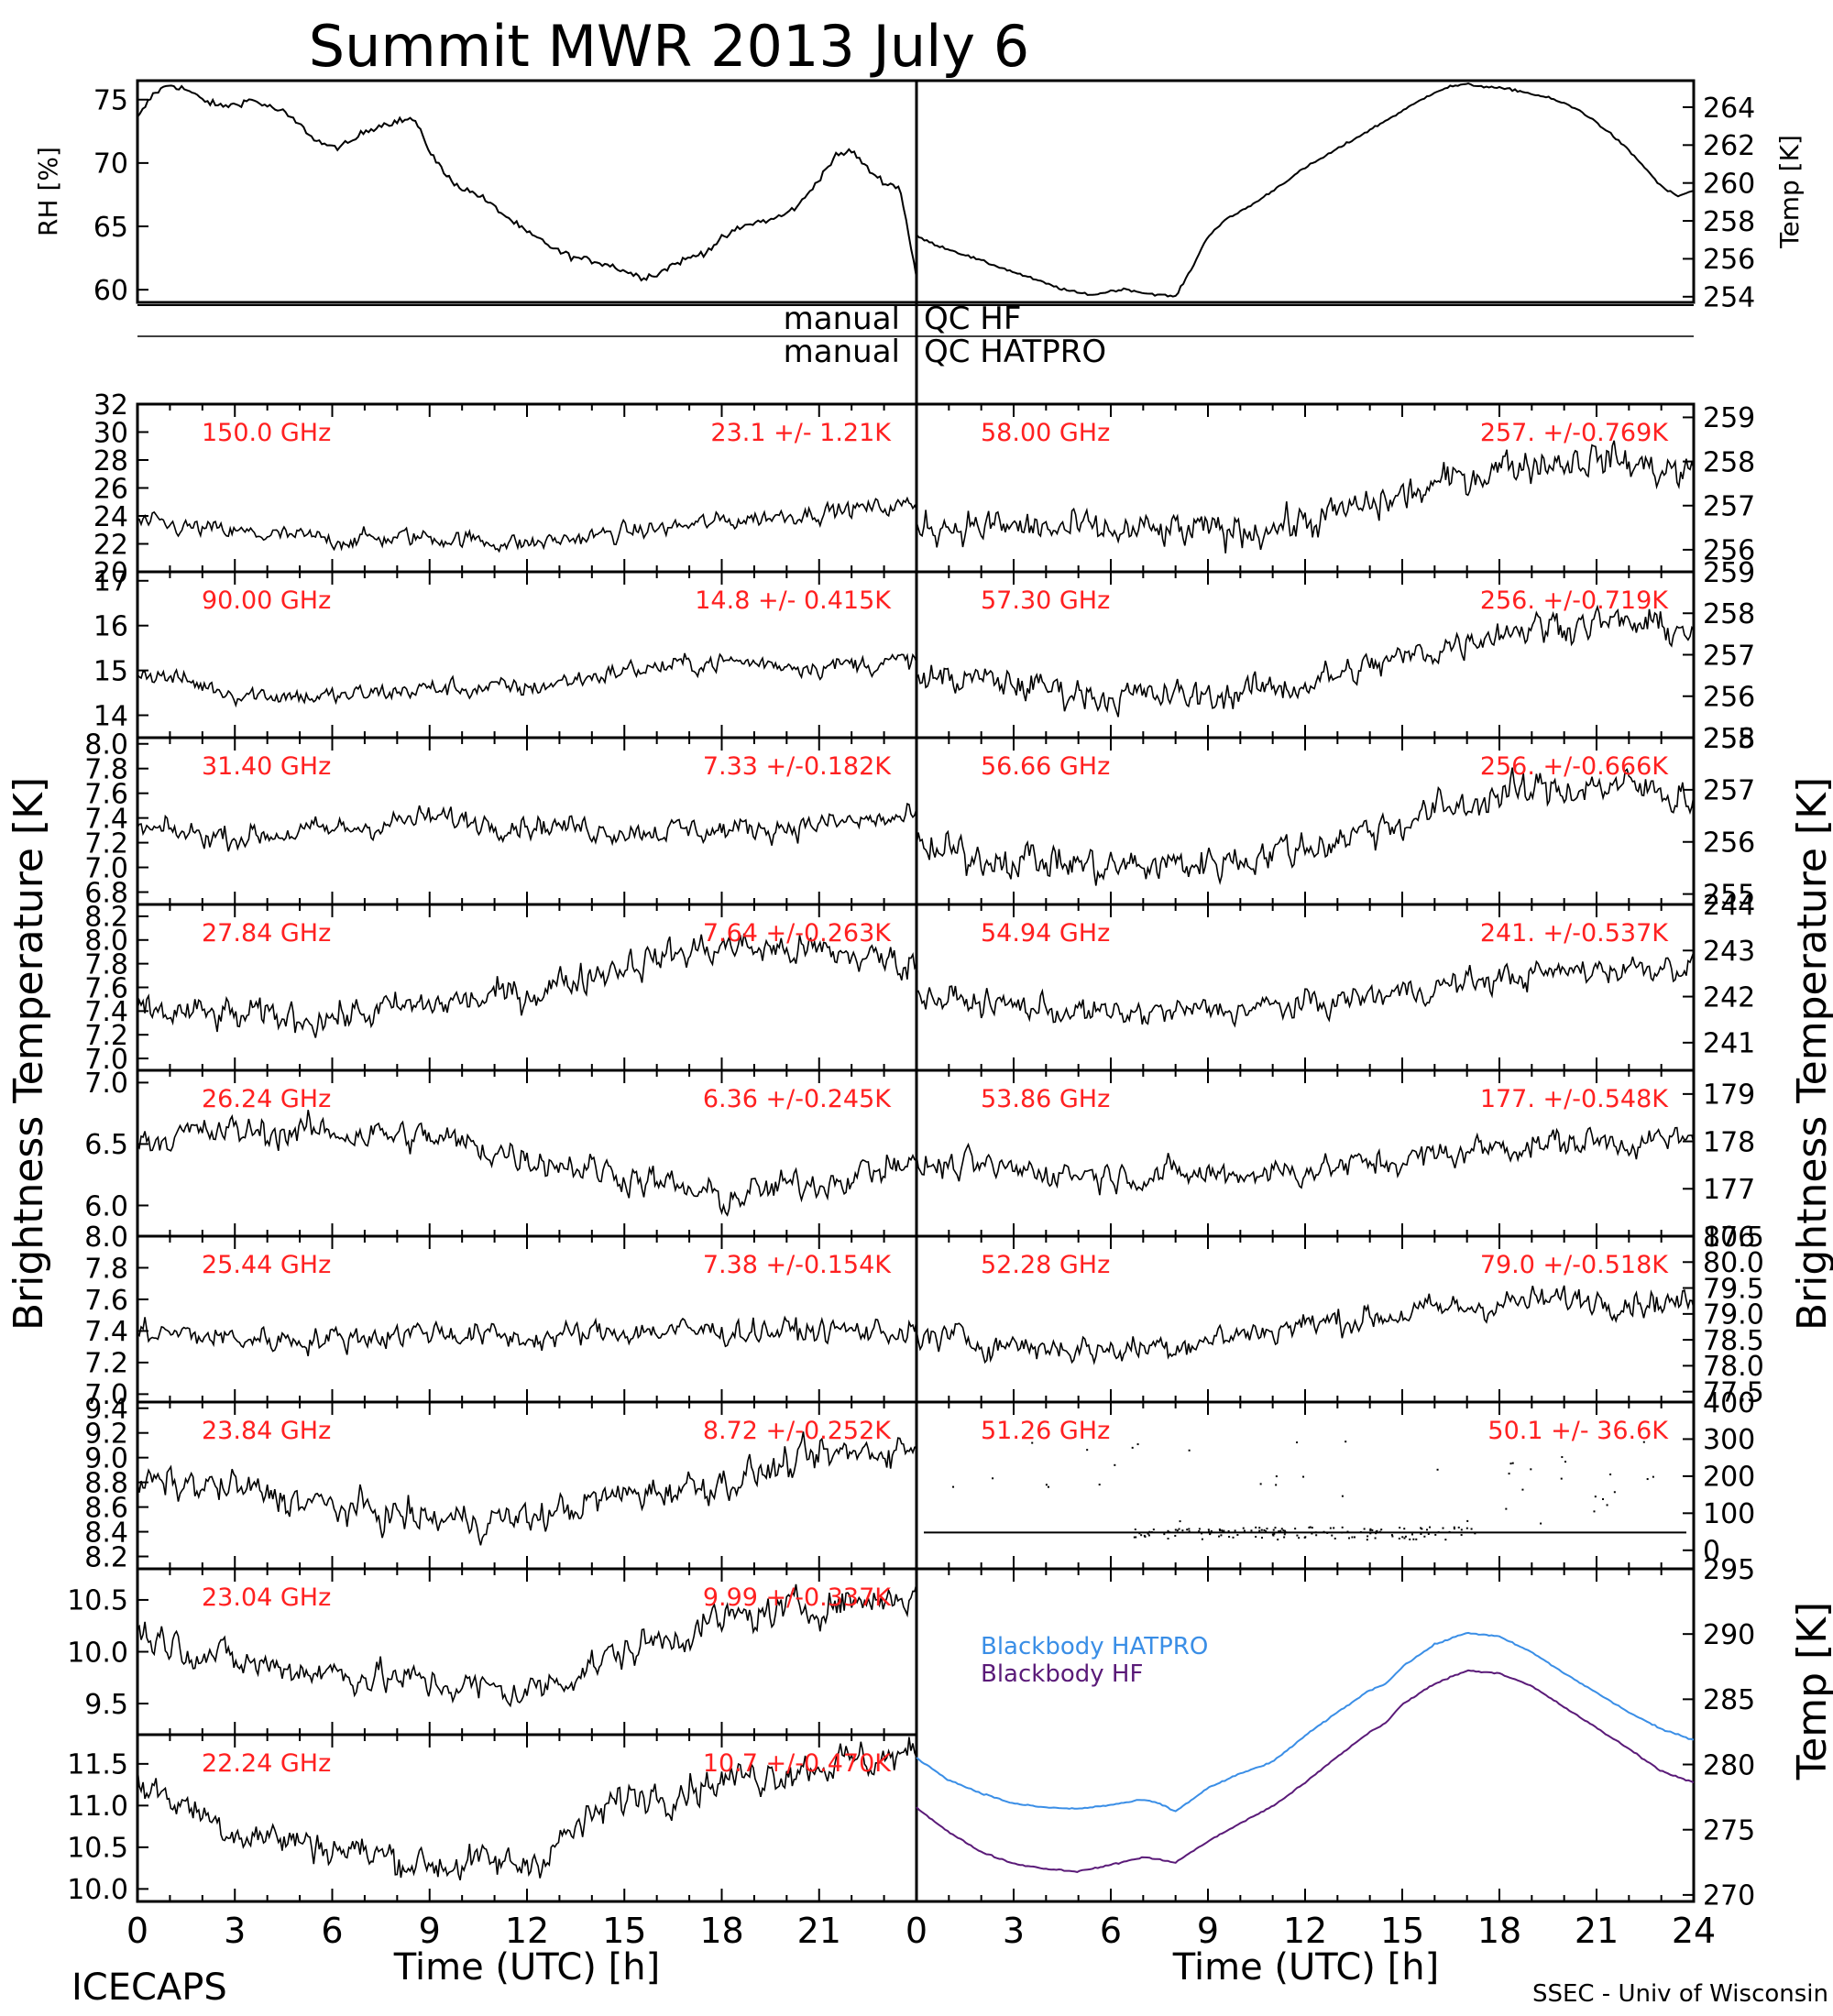 The image size is (1833, 2016). What do you see at coordinates (149, 1988) in the screenshot?
I see `footer-left: ICECAPS` at bounding box center [149, 1988].